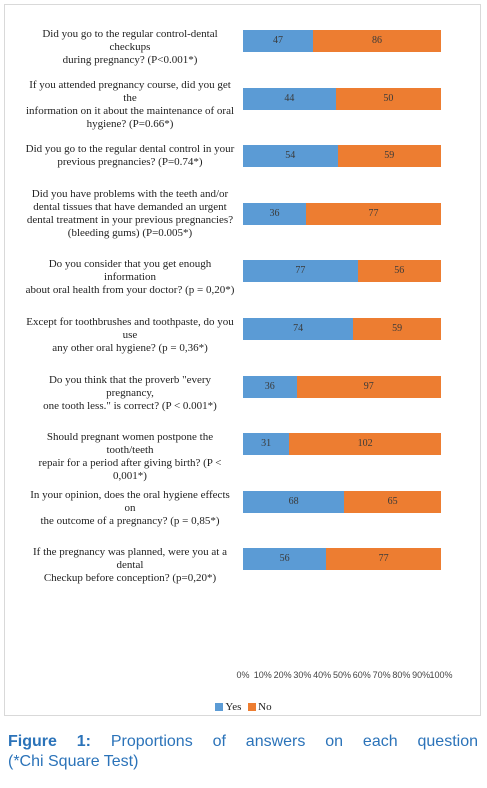 The image size is (487, 788). I want to click on question-label-line: during pregnancy? (P<0.001*), so click(130, 60).